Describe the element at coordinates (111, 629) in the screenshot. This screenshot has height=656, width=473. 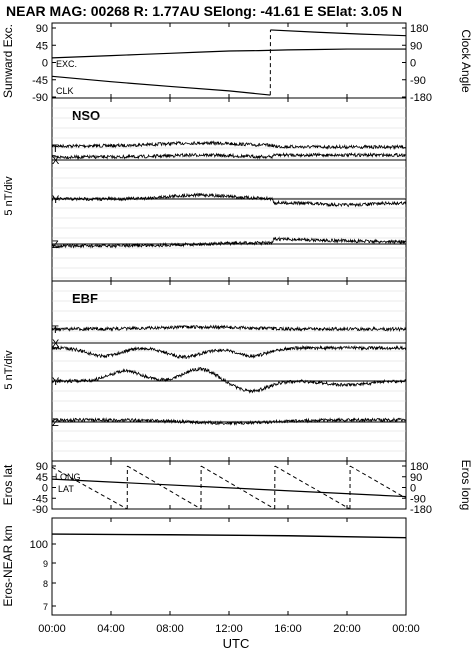
I see `x-tick-label: 04:00` at that location.